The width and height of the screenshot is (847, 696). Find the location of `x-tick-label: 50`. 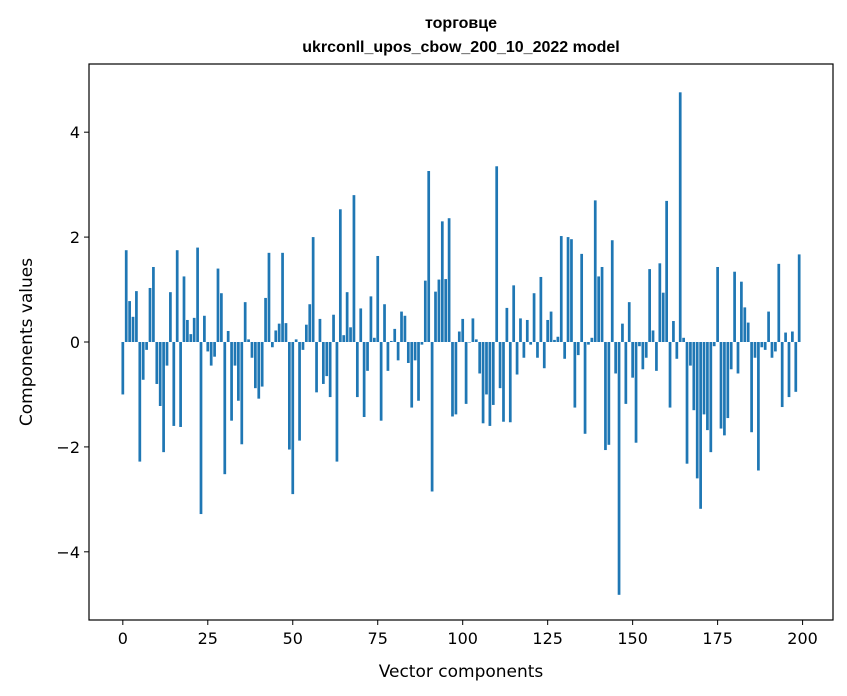

x-tick-label: 50 is located at coordinates (293, 638).